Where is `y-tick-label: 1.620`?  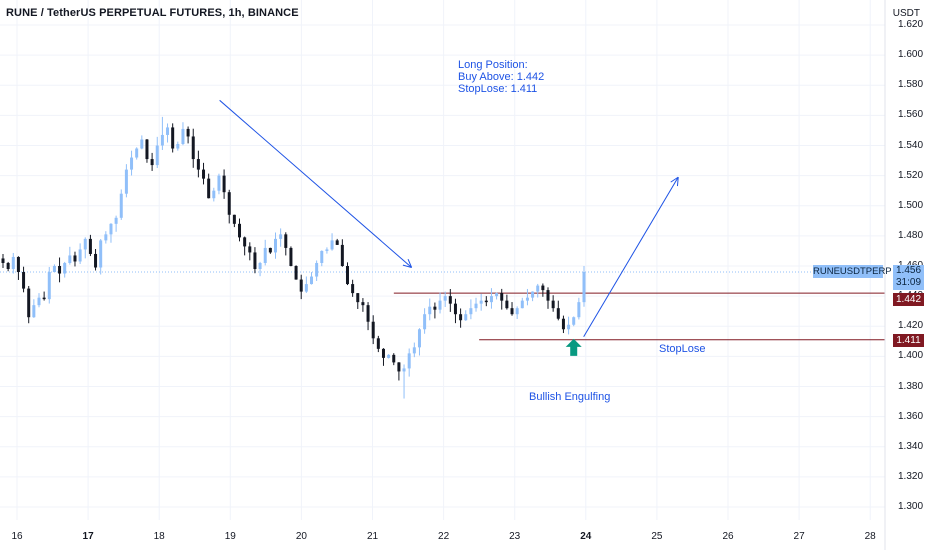
y-tick-label: 1.620 is located at coordinates (911, 24).